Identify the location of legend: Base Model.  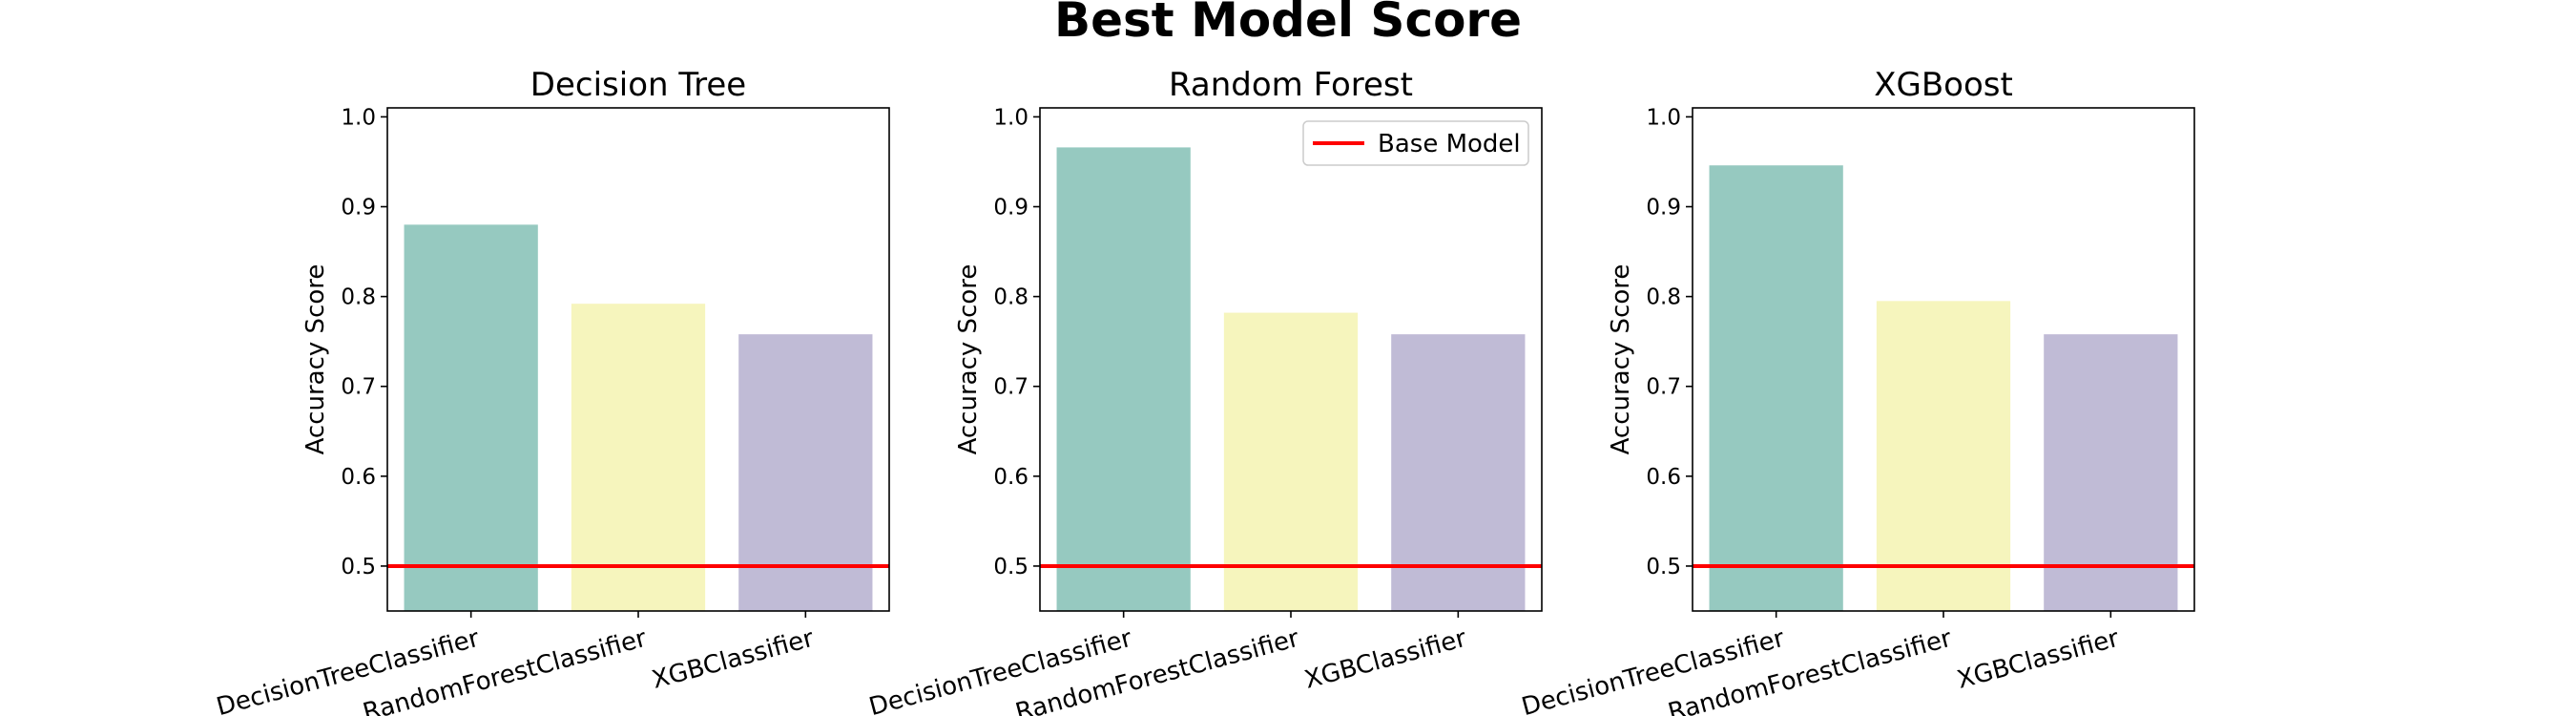
(1415, 143).